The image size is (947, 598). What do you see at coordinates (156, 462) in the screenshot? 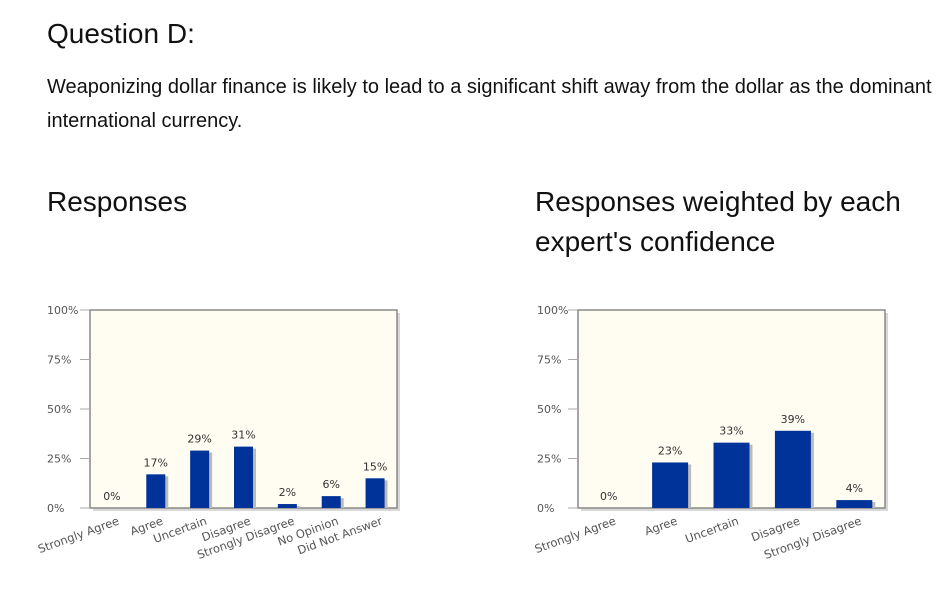
I see `value-label: 17%` at bounding box center [156, 462].